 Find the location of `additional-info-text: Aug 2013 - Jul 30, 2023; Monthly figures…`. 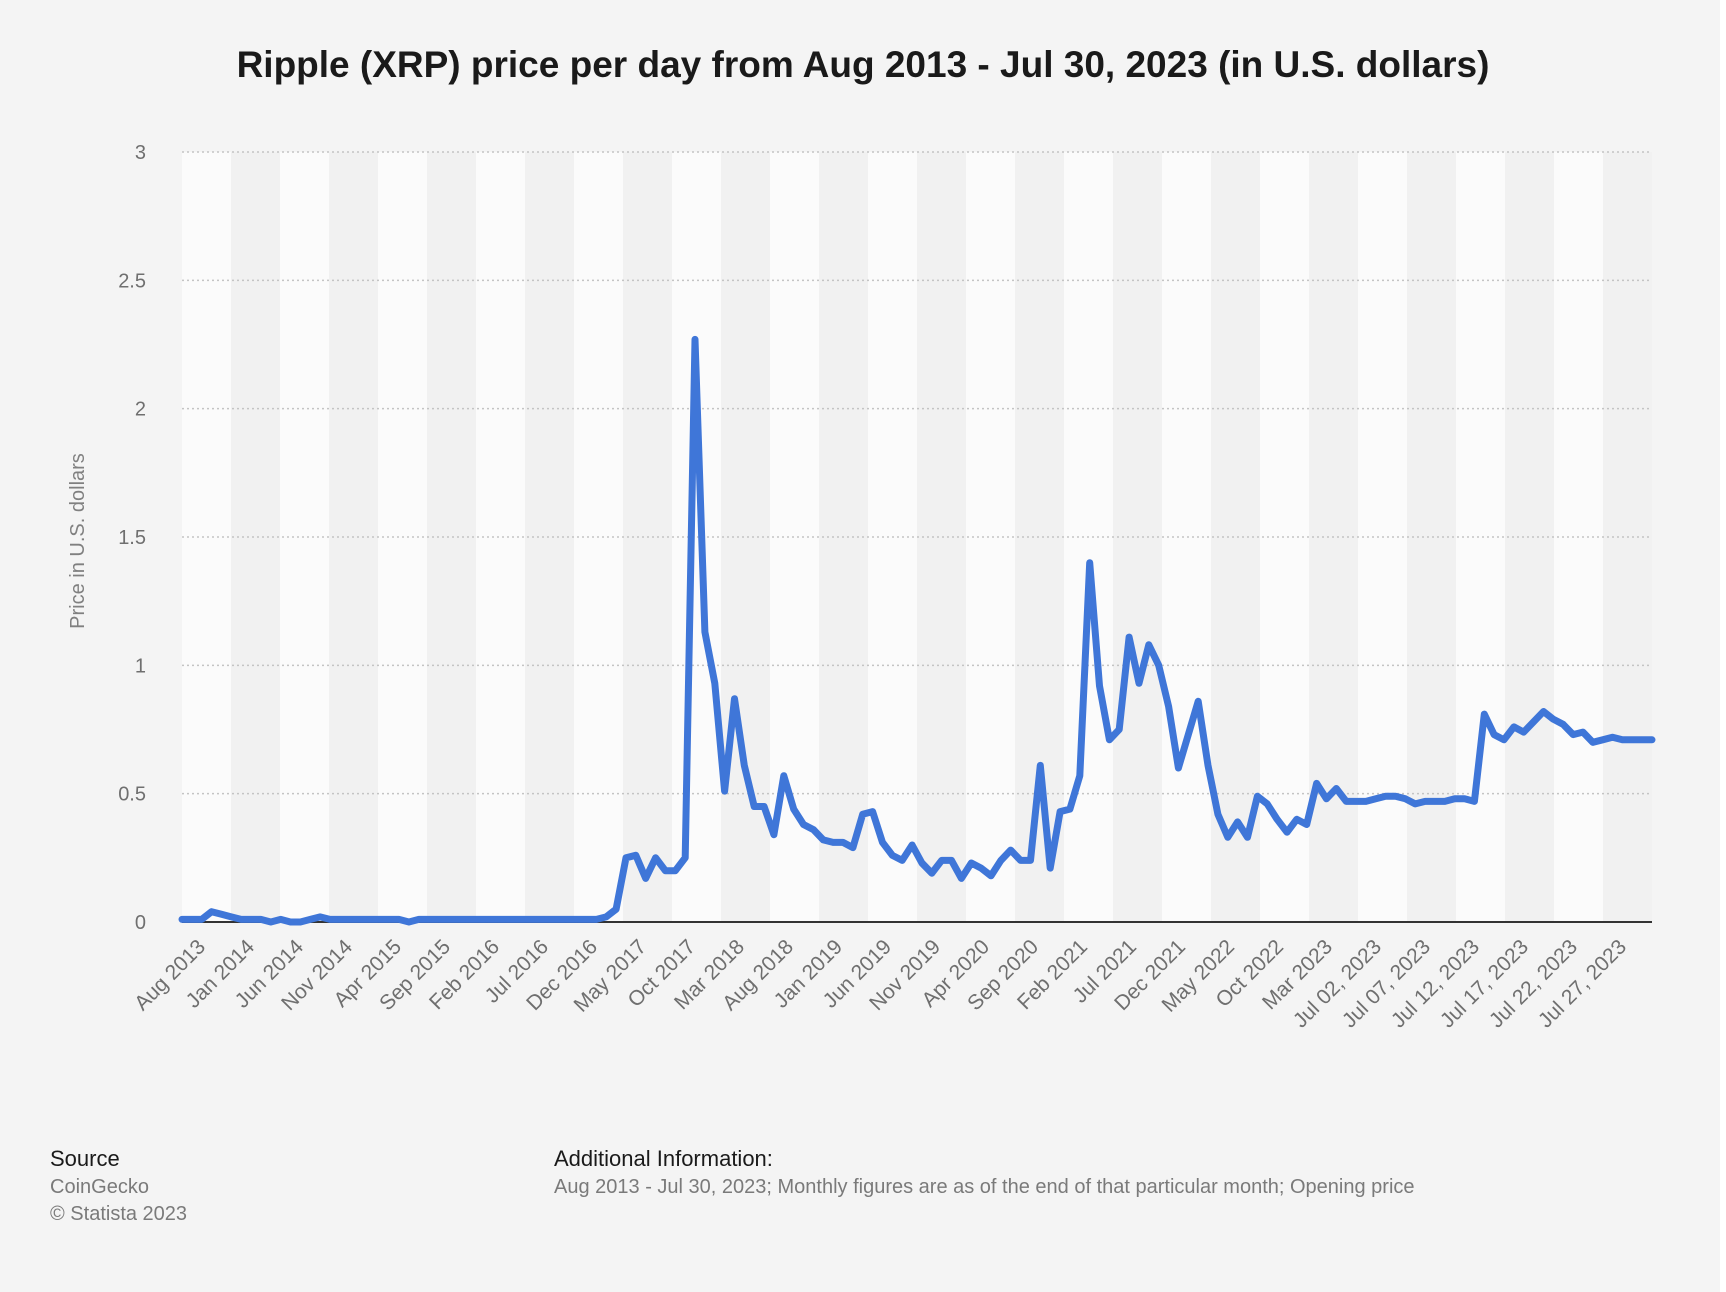

additional-info-text: Aug 2013 - Jul 30, 2023; Monthly figures… is located at coordinates (984, 1187).